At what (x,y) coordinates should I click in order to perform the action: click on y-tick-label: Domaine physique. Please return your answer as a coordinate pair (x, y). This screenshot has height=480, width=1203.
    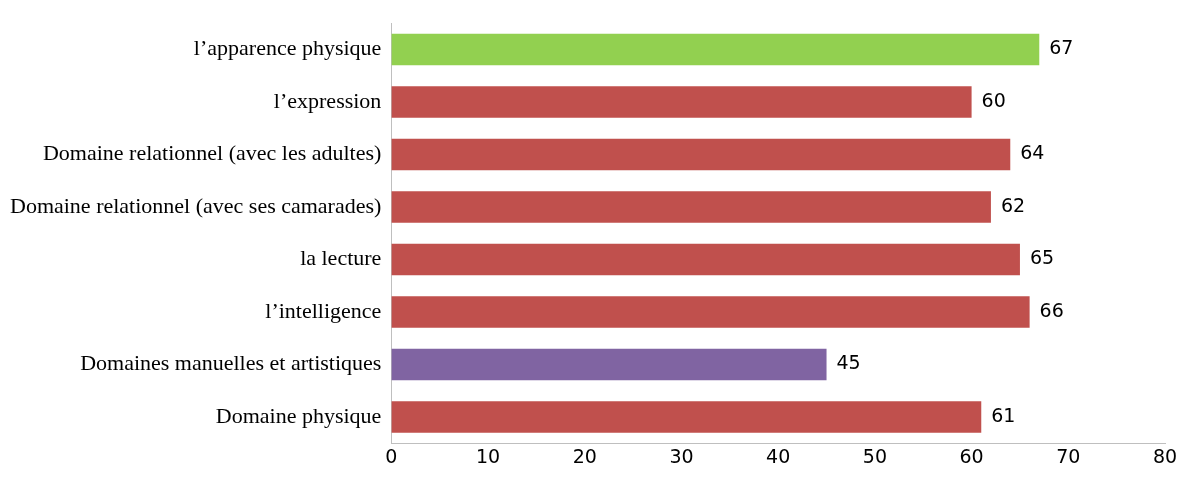
    Looking at the image, I should click on (298, 415).